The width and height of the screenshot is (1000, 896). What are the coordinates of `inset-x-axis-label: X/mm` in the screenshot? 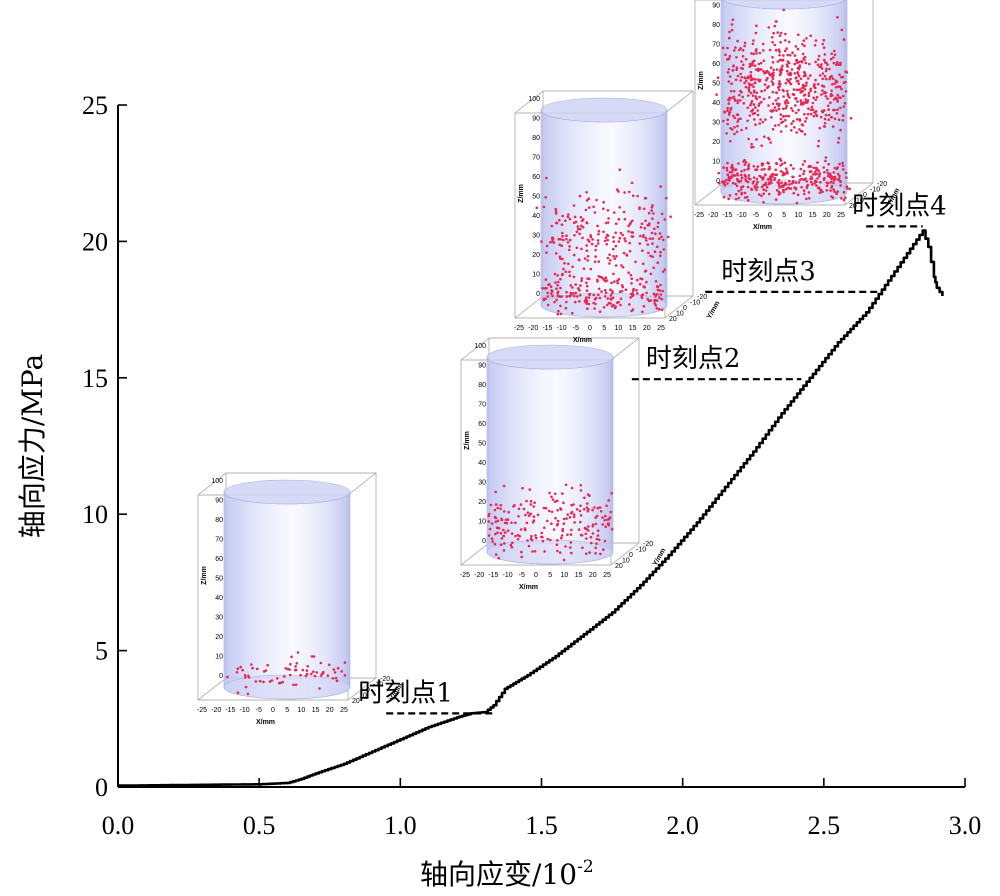 It's located at (528, 587).